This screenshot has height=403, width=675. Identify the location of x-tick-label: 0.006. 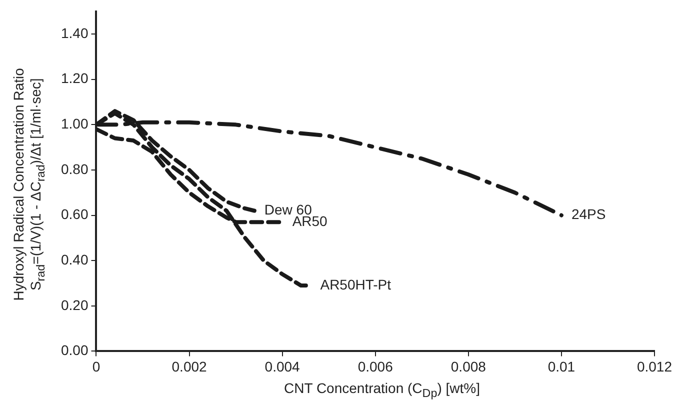
(376, 366).